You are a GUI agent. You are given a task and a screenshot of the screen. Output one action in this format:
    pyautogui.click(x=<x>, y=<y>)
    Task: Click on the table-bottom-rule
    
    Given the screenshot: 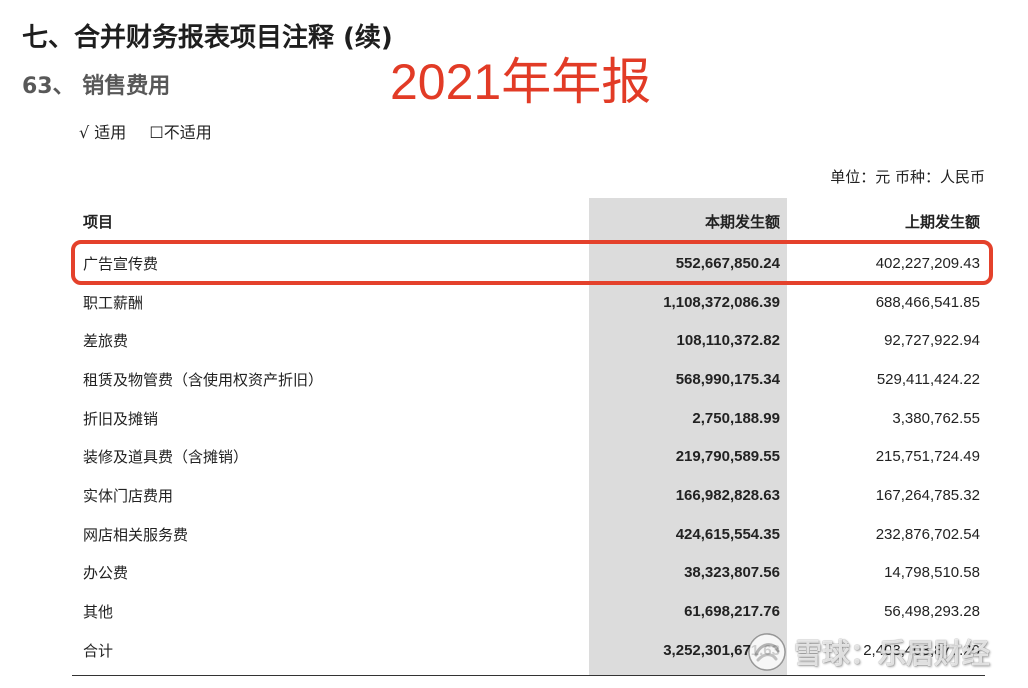 What is the action you would take?
    pyautogui.click(x=528, y=675)
    